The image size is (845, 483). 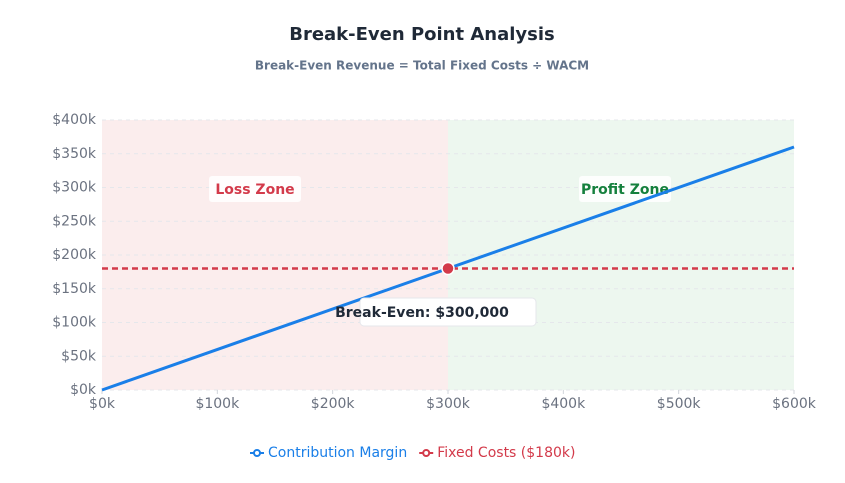 I want to click on x-tick-label: $500k, so click(x=679, y=404).